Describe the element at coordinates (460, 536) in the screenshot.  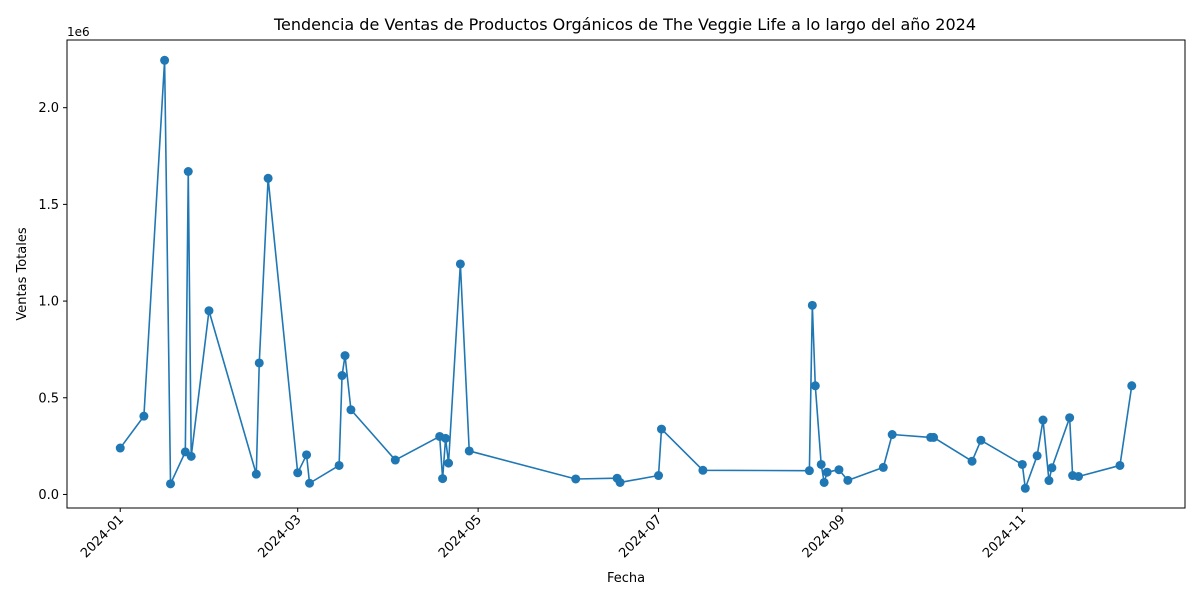
I see `x-tick-label: 2024-05` at that location.